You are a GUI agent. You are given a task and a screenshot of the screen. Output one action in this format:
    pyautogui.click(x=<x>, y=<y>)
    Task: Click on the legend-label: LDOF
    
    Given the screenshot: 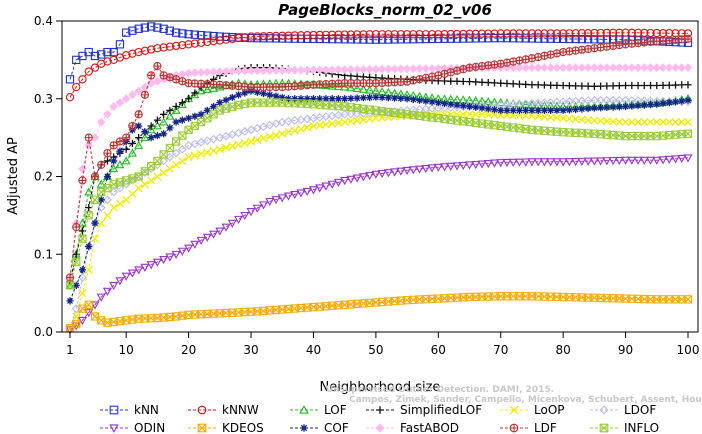 What is the action you would take?
    pyautogui.click(x=640, y=410)
    